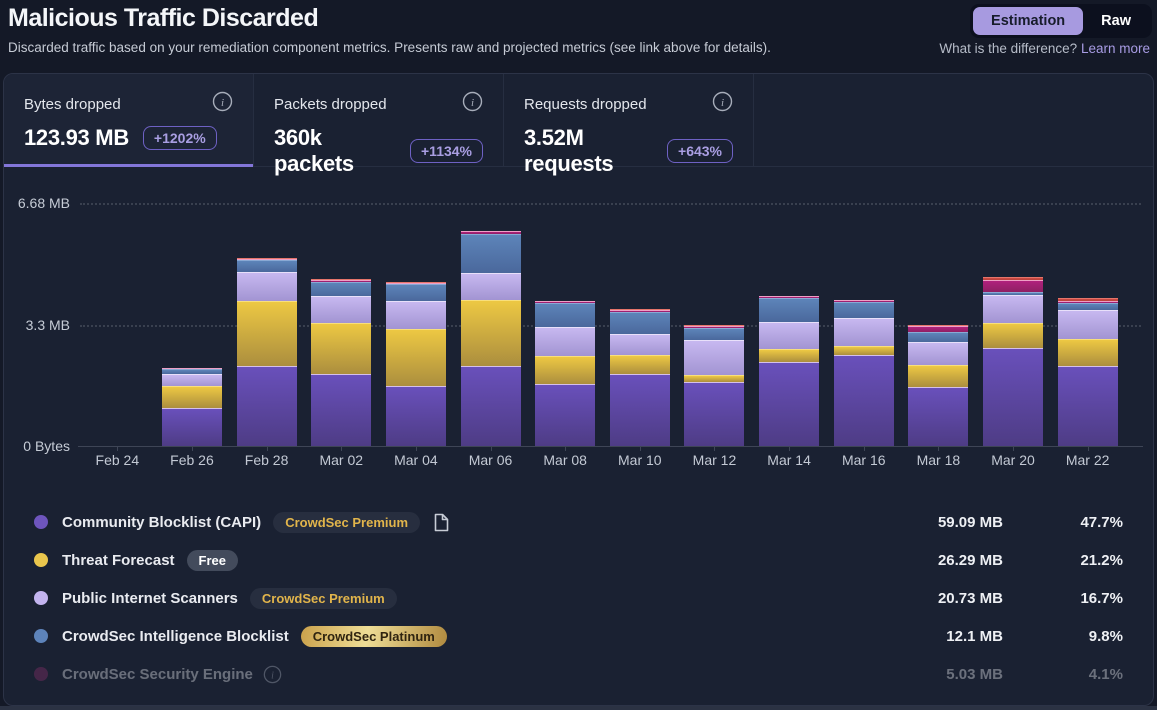 The image size is (1157, 710). What do you see at coordinates (43, 203) in the screenshot?
I see `y-axis-label-top: 6.68 MB` at bounding box center [43, 203].